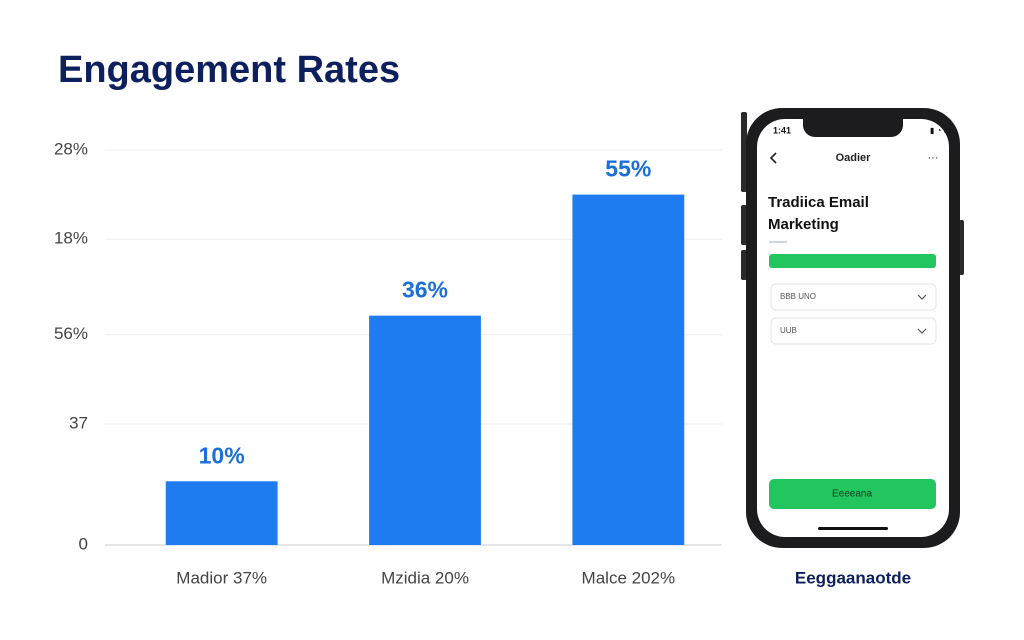 This screenshot has height=640, width=1024. What do you see at coordinates (853, 577) in the screenshot?
I see `phone-caption: Eeggaanaotde` at bounding box center [853, 577].